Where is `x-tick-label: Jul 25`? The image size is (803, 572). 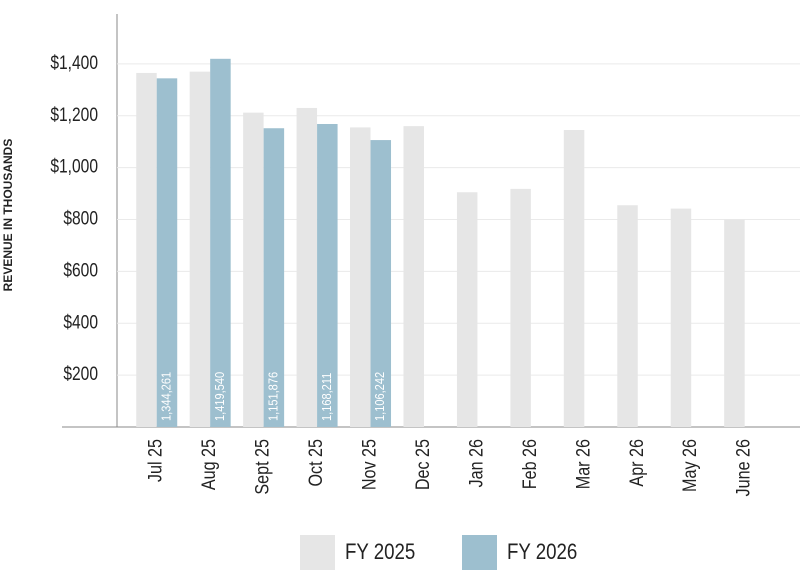 x-tick-label: Jul 25 is located at coordinates (156, 460).